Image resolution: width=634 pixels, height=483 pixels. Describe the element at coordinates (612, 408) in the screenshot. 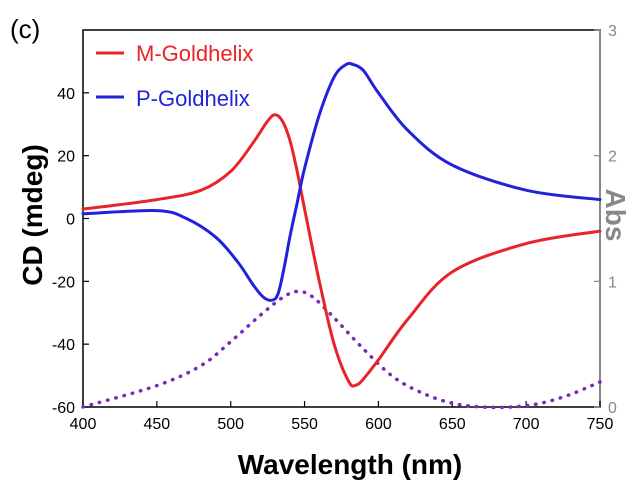

I see `y-right-tick-label-0: 0` at that location.